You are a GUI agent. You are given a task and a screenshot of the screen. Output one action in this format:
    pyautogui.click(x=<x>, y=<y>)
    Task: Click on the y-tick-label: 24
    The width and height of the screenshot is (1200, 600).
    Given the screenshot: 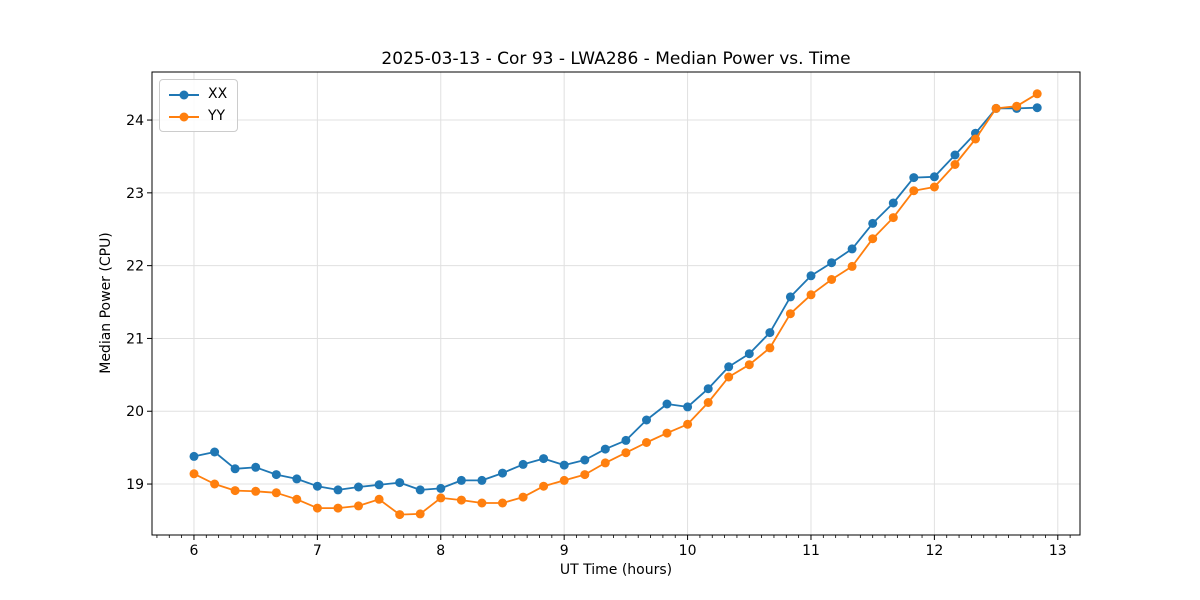 What is the action you would take?
    pyautogui.click(x=135, y=121)
    